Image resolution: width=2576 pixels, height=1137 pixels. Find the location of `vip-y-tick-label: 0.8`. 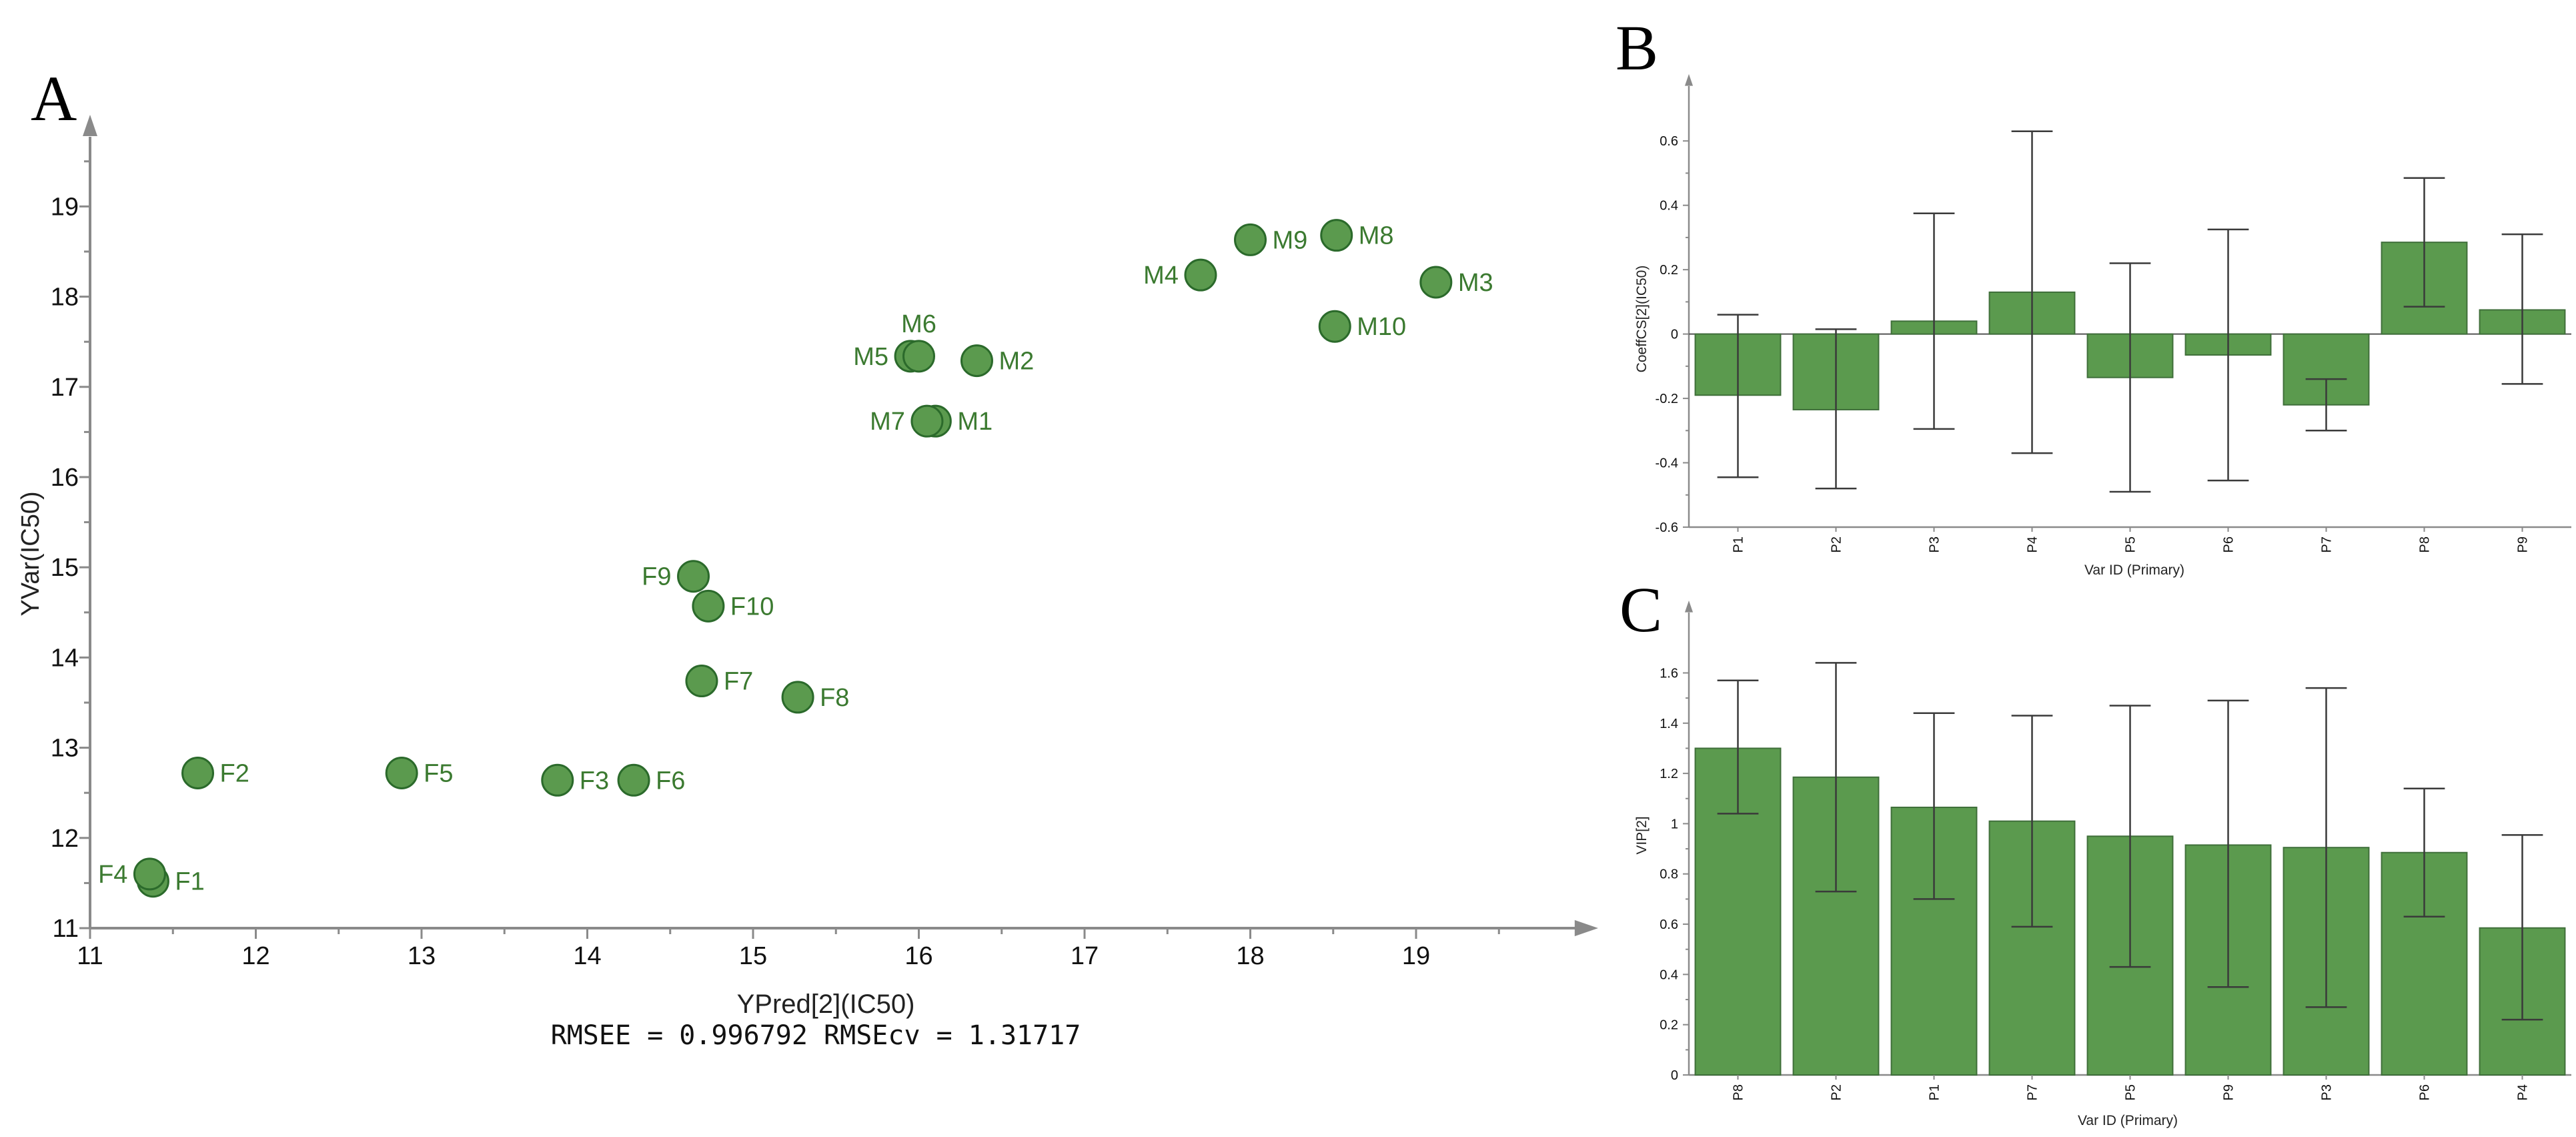

vip-y-tick-label: 0.8 is located at coordinates (1669, 874).